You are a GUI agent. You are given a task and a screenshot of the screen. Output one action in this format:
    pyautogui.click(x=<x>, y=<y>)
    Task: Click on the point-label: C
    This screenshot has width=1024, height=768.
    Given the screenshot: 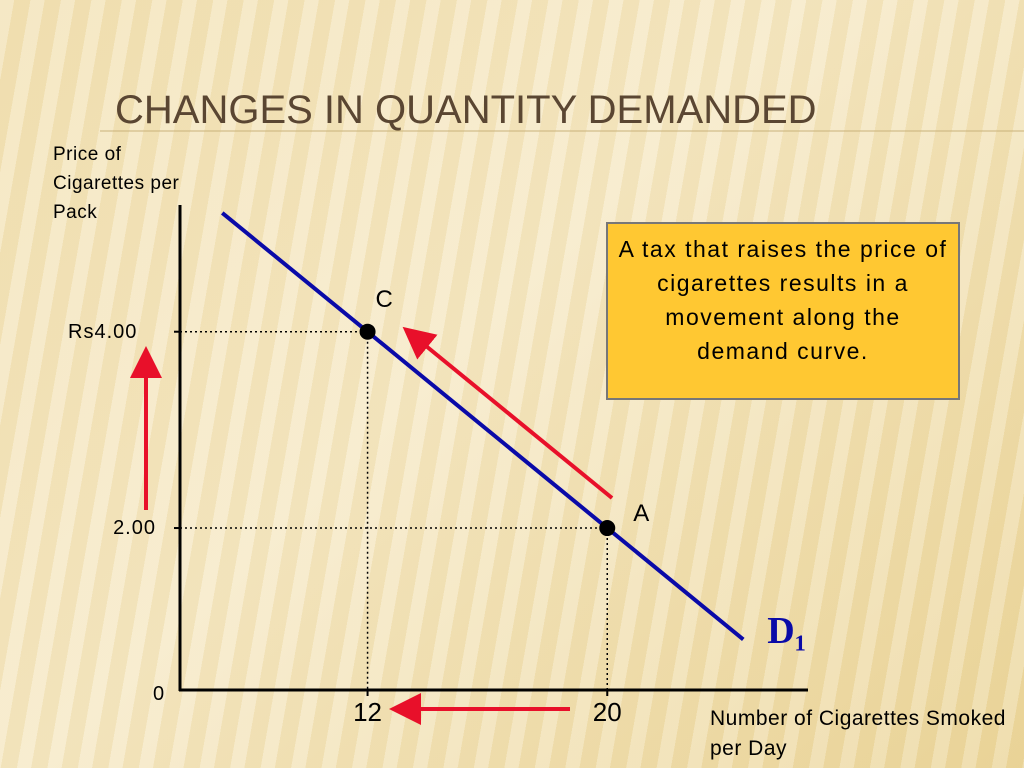 What is the action you would take?
    pyautogui.click(x=384, y=299)
    